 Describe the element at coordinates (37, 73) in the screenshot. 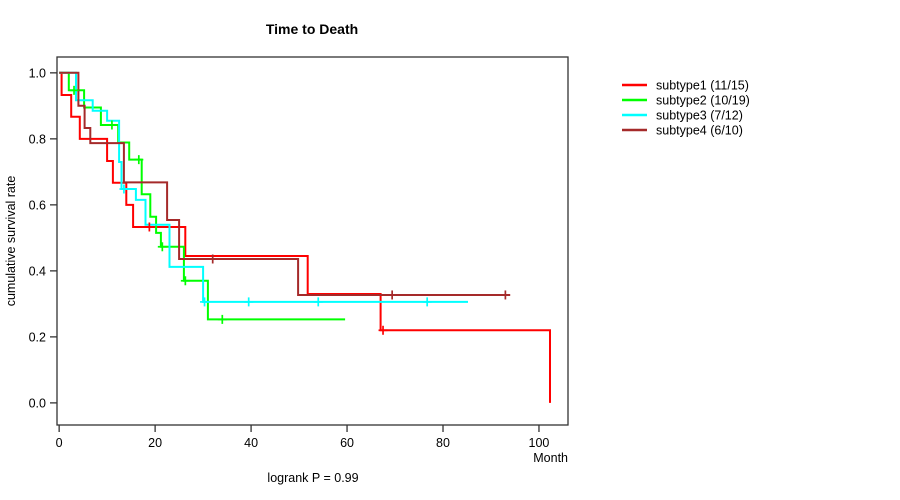

I see `y-tick-label: 1.0` at that location.